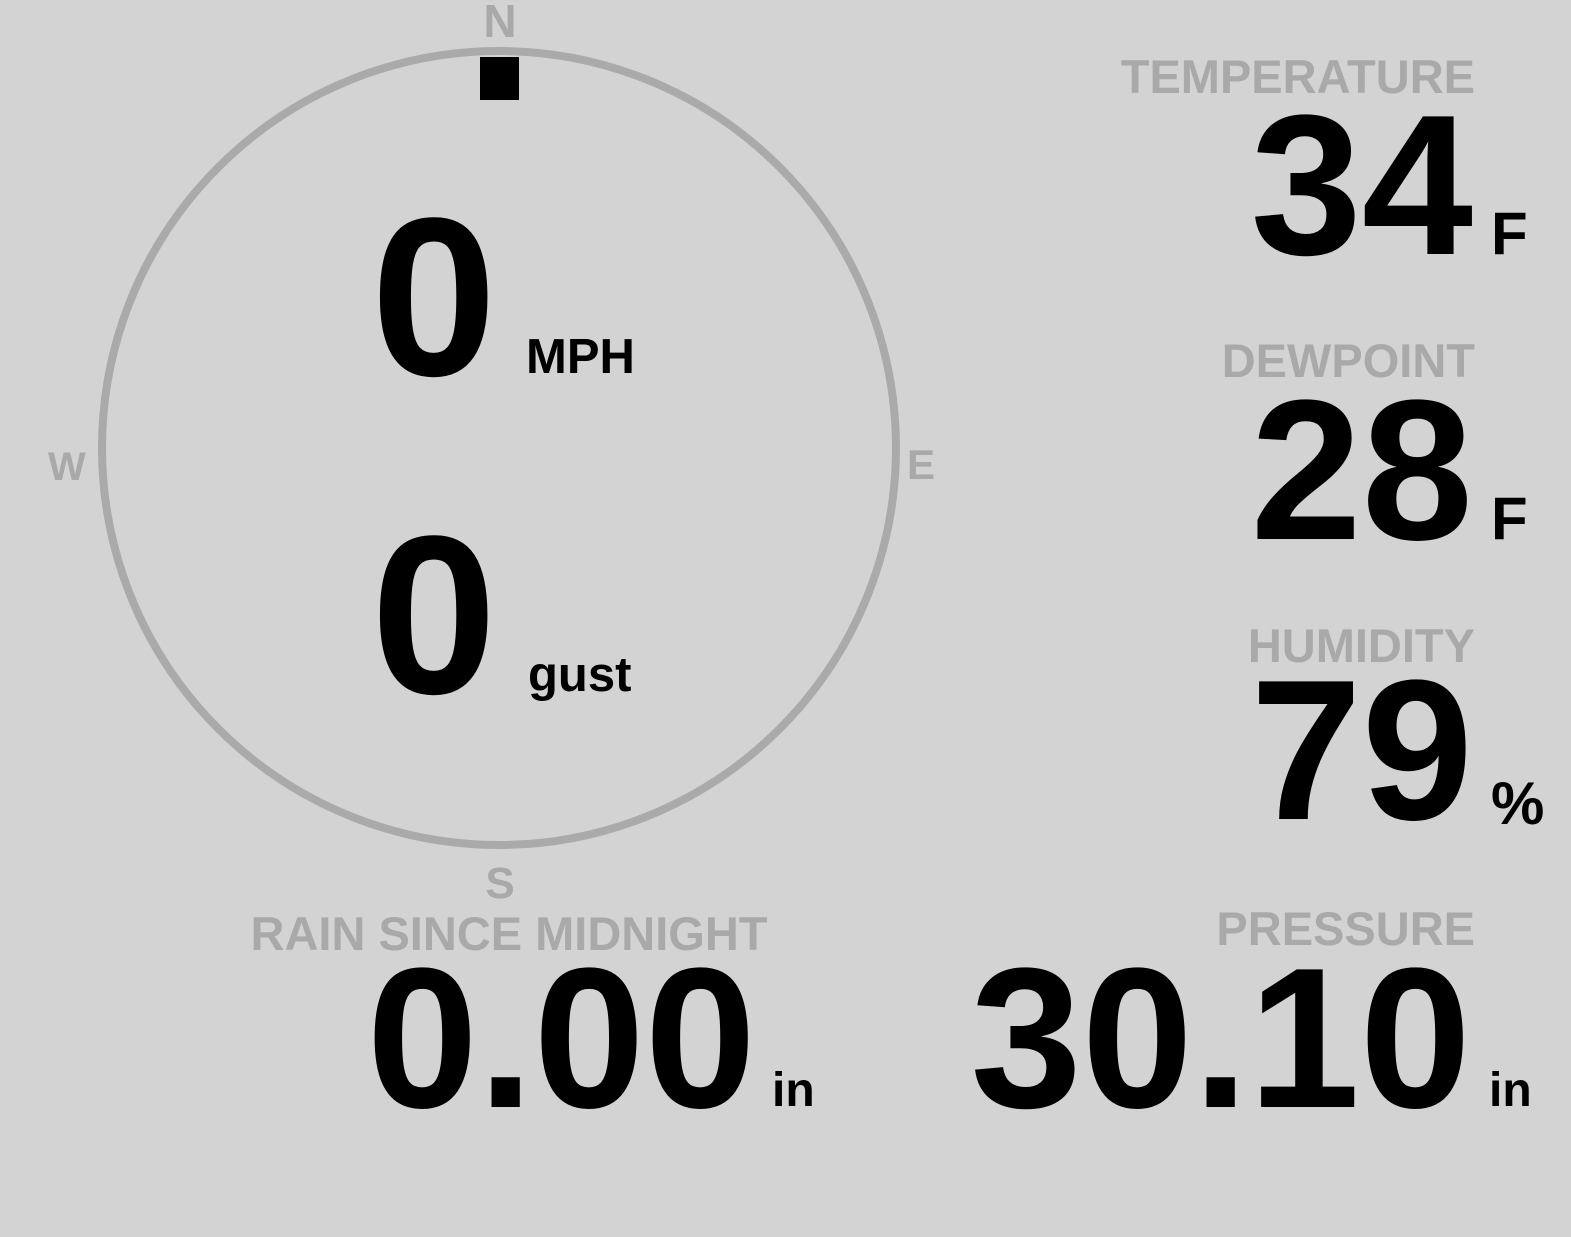  Describe the element at coordinates (1509, 518) in the screenshot. I see `dewpoint-unit: F` at that location.